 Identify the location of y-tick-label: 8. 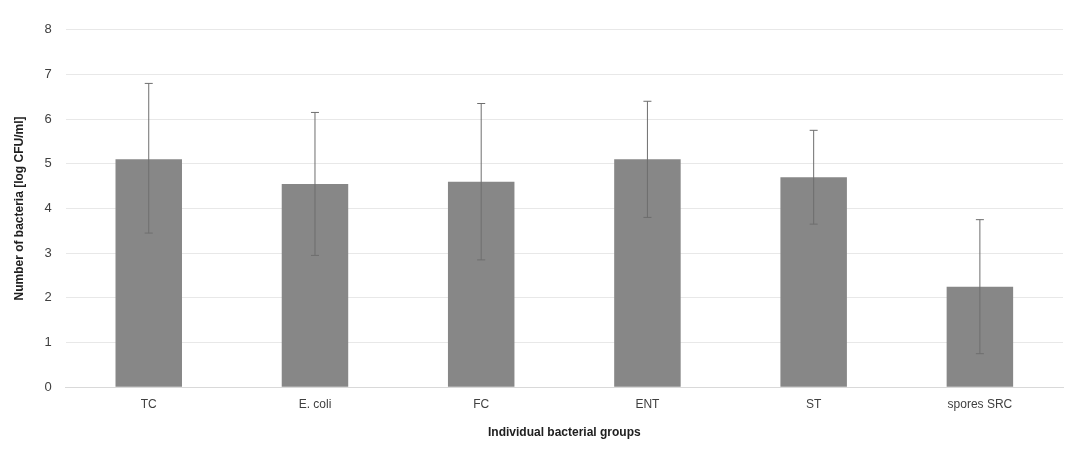
(48, 29).